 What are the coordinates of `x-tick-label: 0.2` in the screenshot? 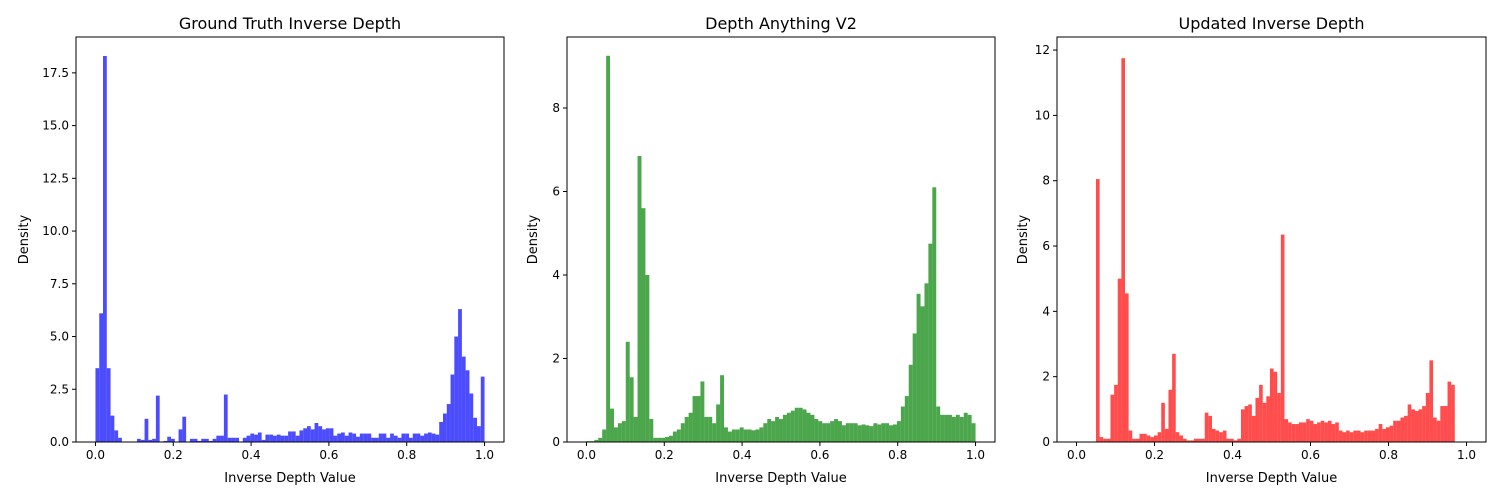 It's located at (173, 455).